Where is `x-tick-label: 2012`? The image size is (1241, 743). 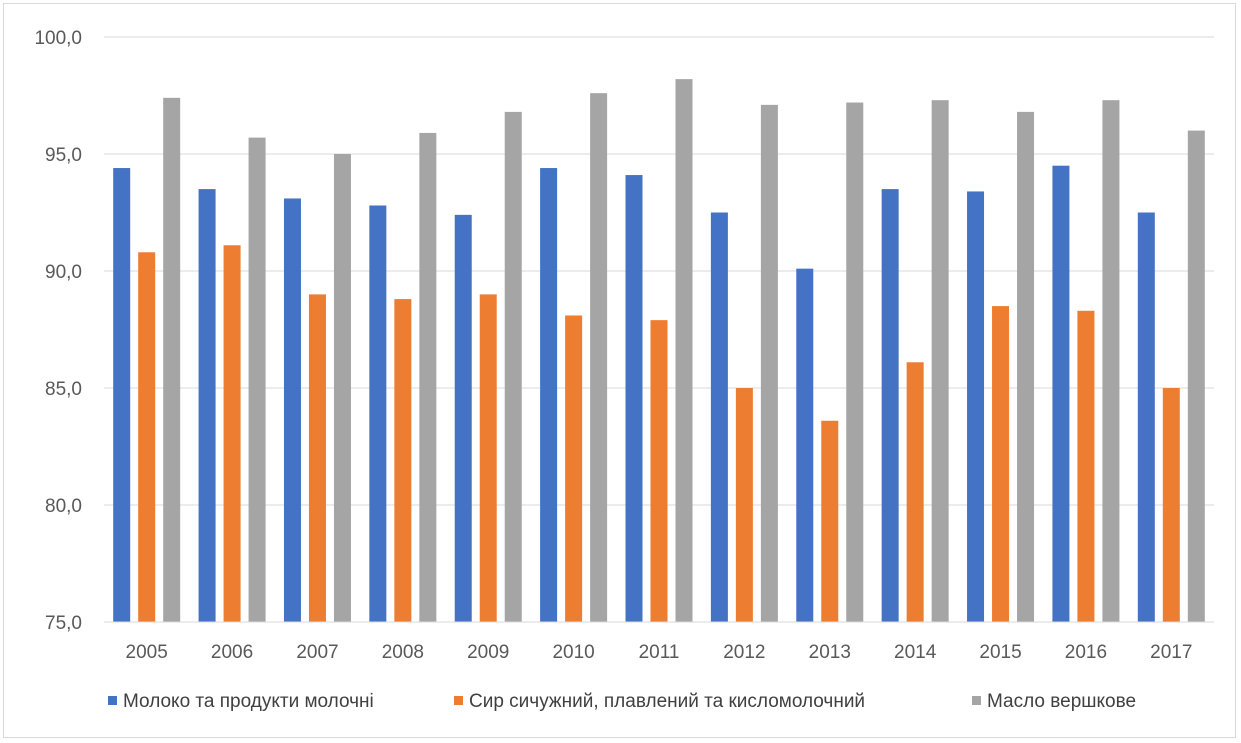
x-tick-label: 2012 is located at coordinates (744, 652).